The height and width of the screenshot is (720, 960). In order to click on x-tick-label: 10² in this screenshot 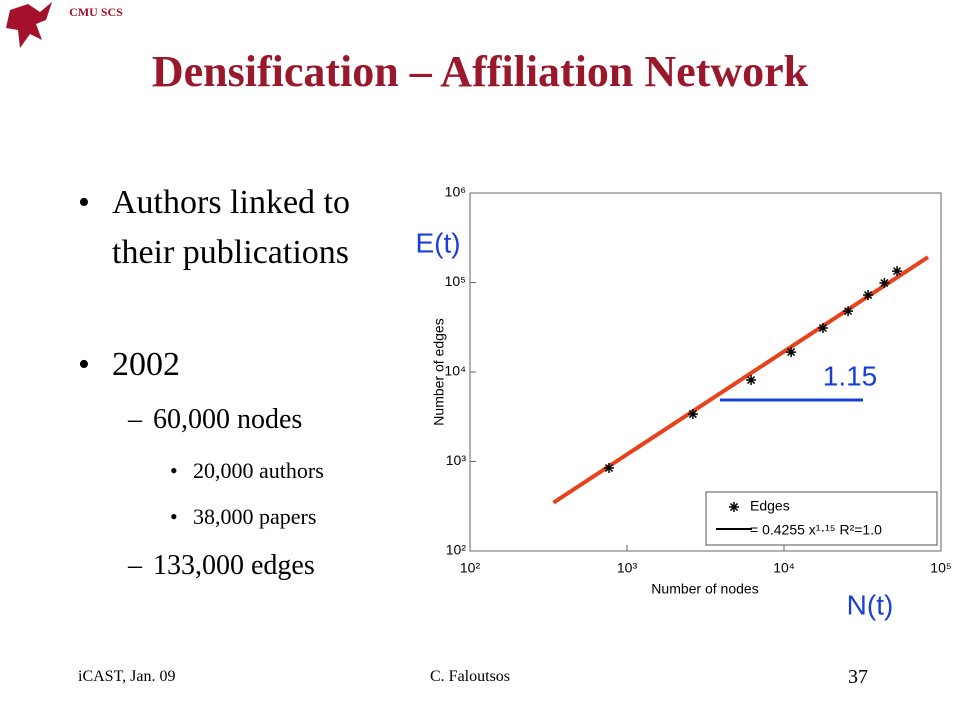, I will do `click(470, 568)`.